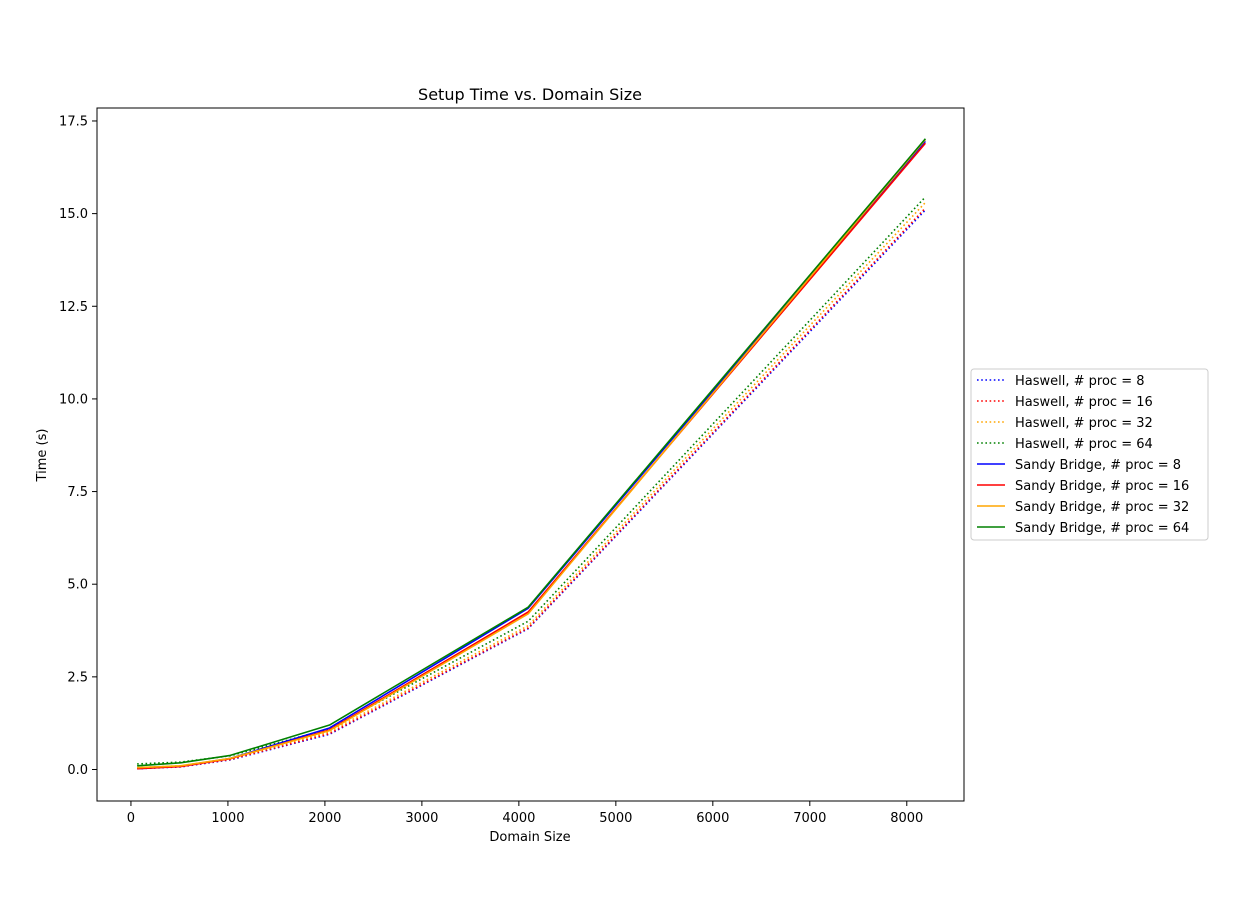  I want to click on y-axis-ticks: 0.0 2.5 5.0 7.5 10.0 12.5 15.0 17.5, so click(78, 446).